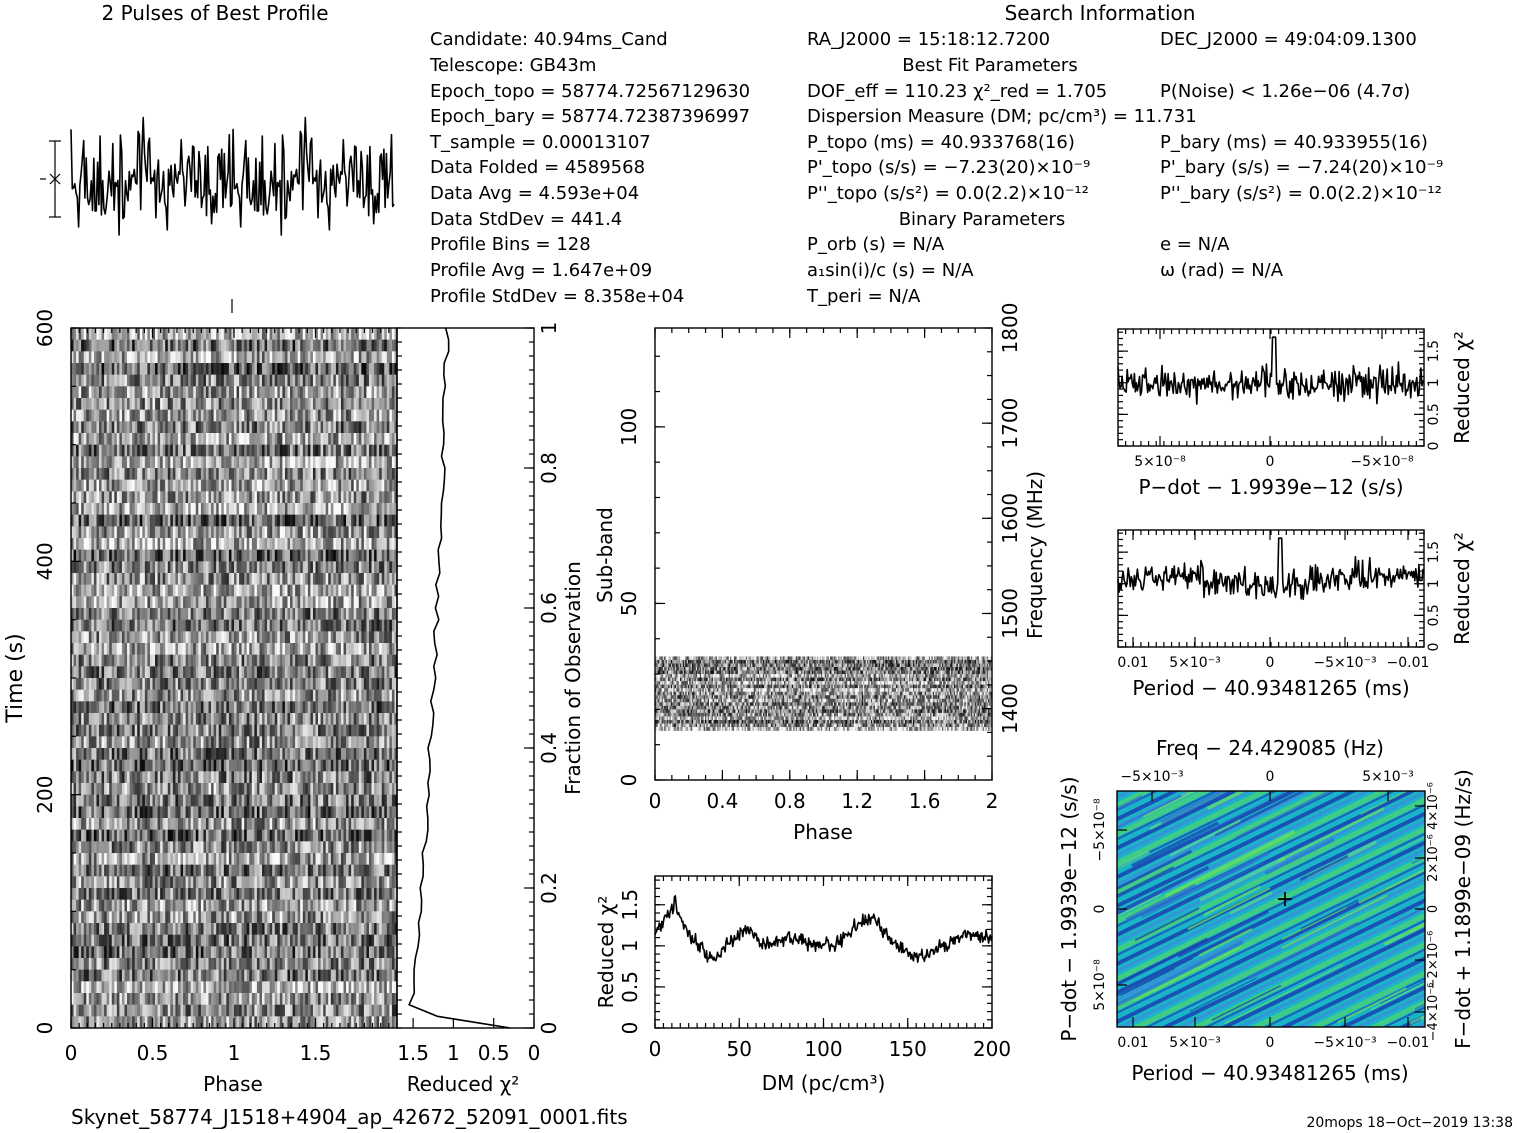  I want to click on time-redchi-axes-frame, so click(465, 678).